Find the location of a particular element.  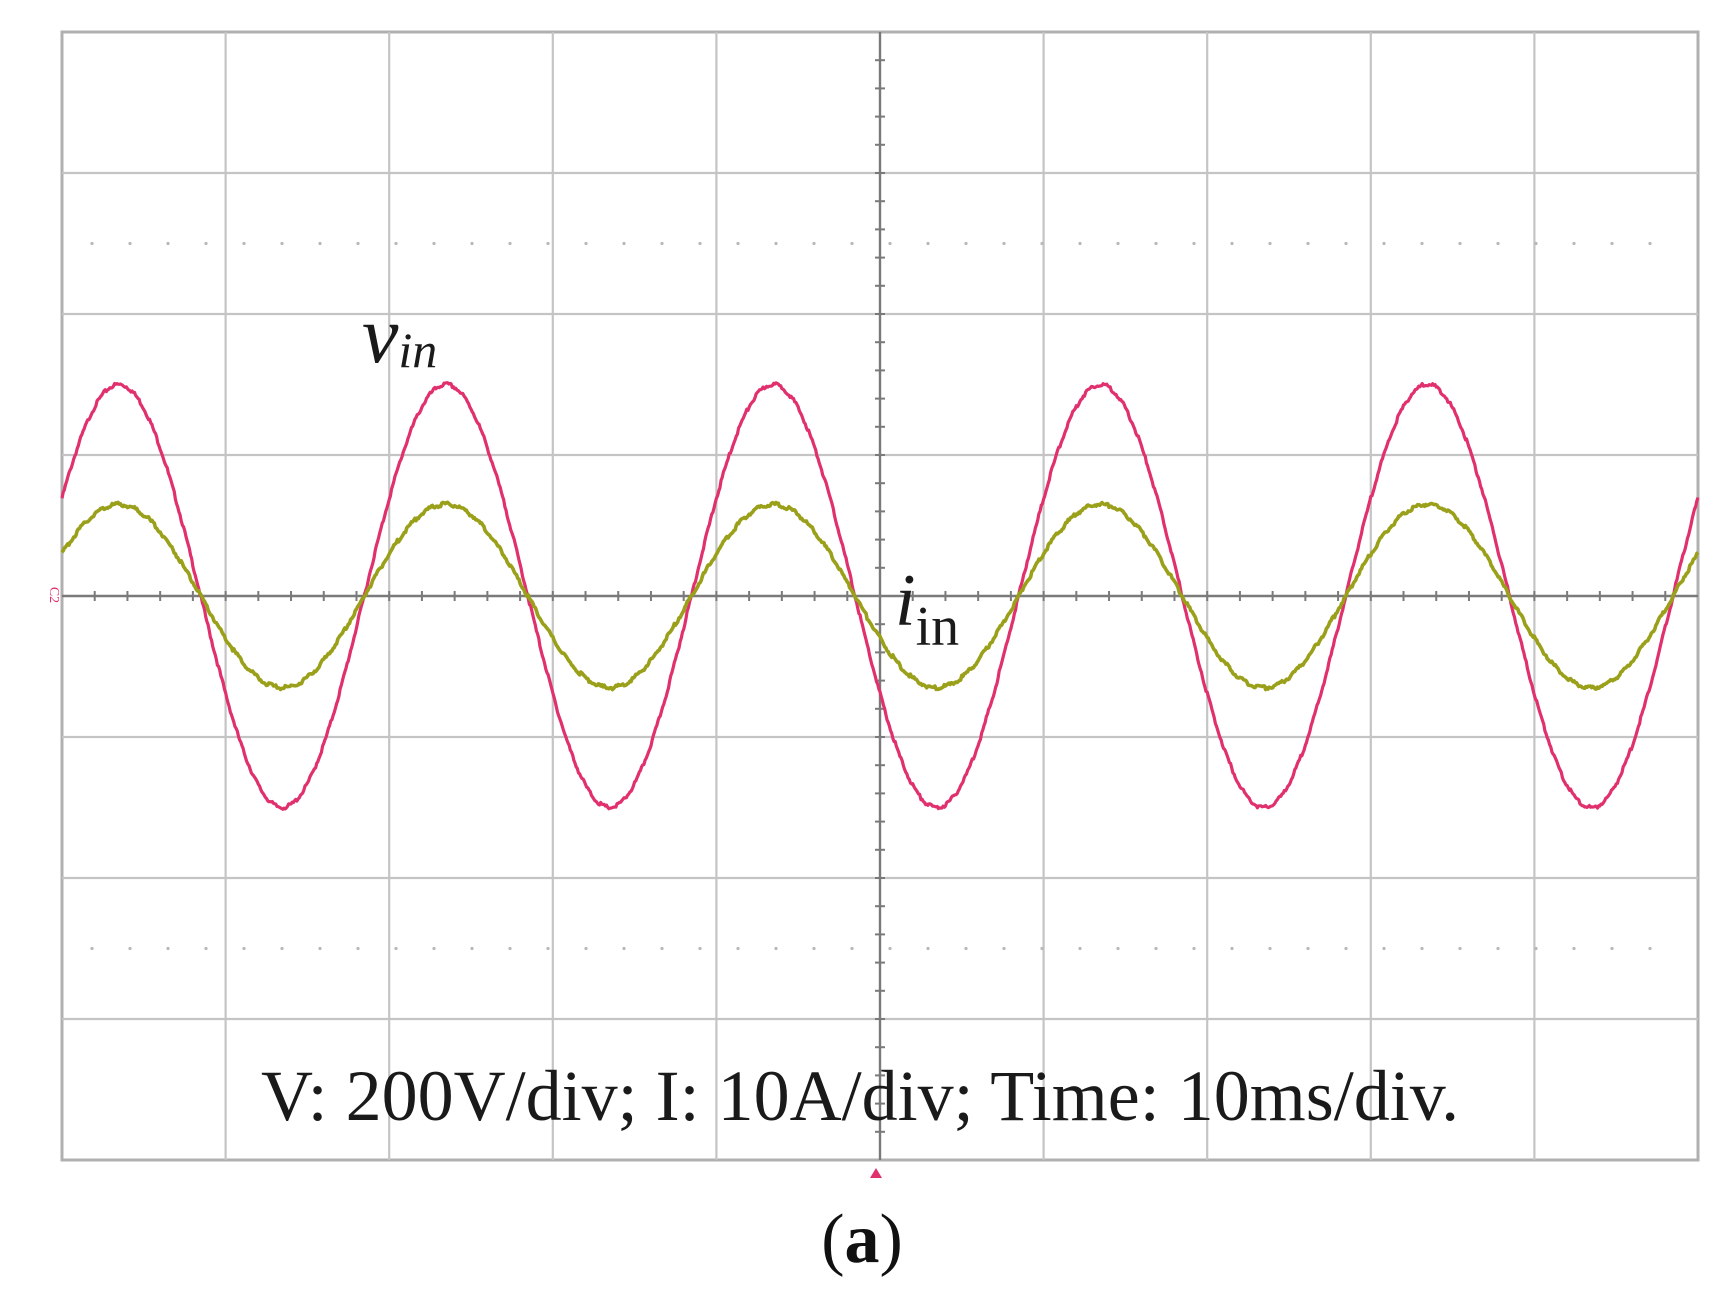

figure-caption: (a) is located at coordinates (862, 1239).